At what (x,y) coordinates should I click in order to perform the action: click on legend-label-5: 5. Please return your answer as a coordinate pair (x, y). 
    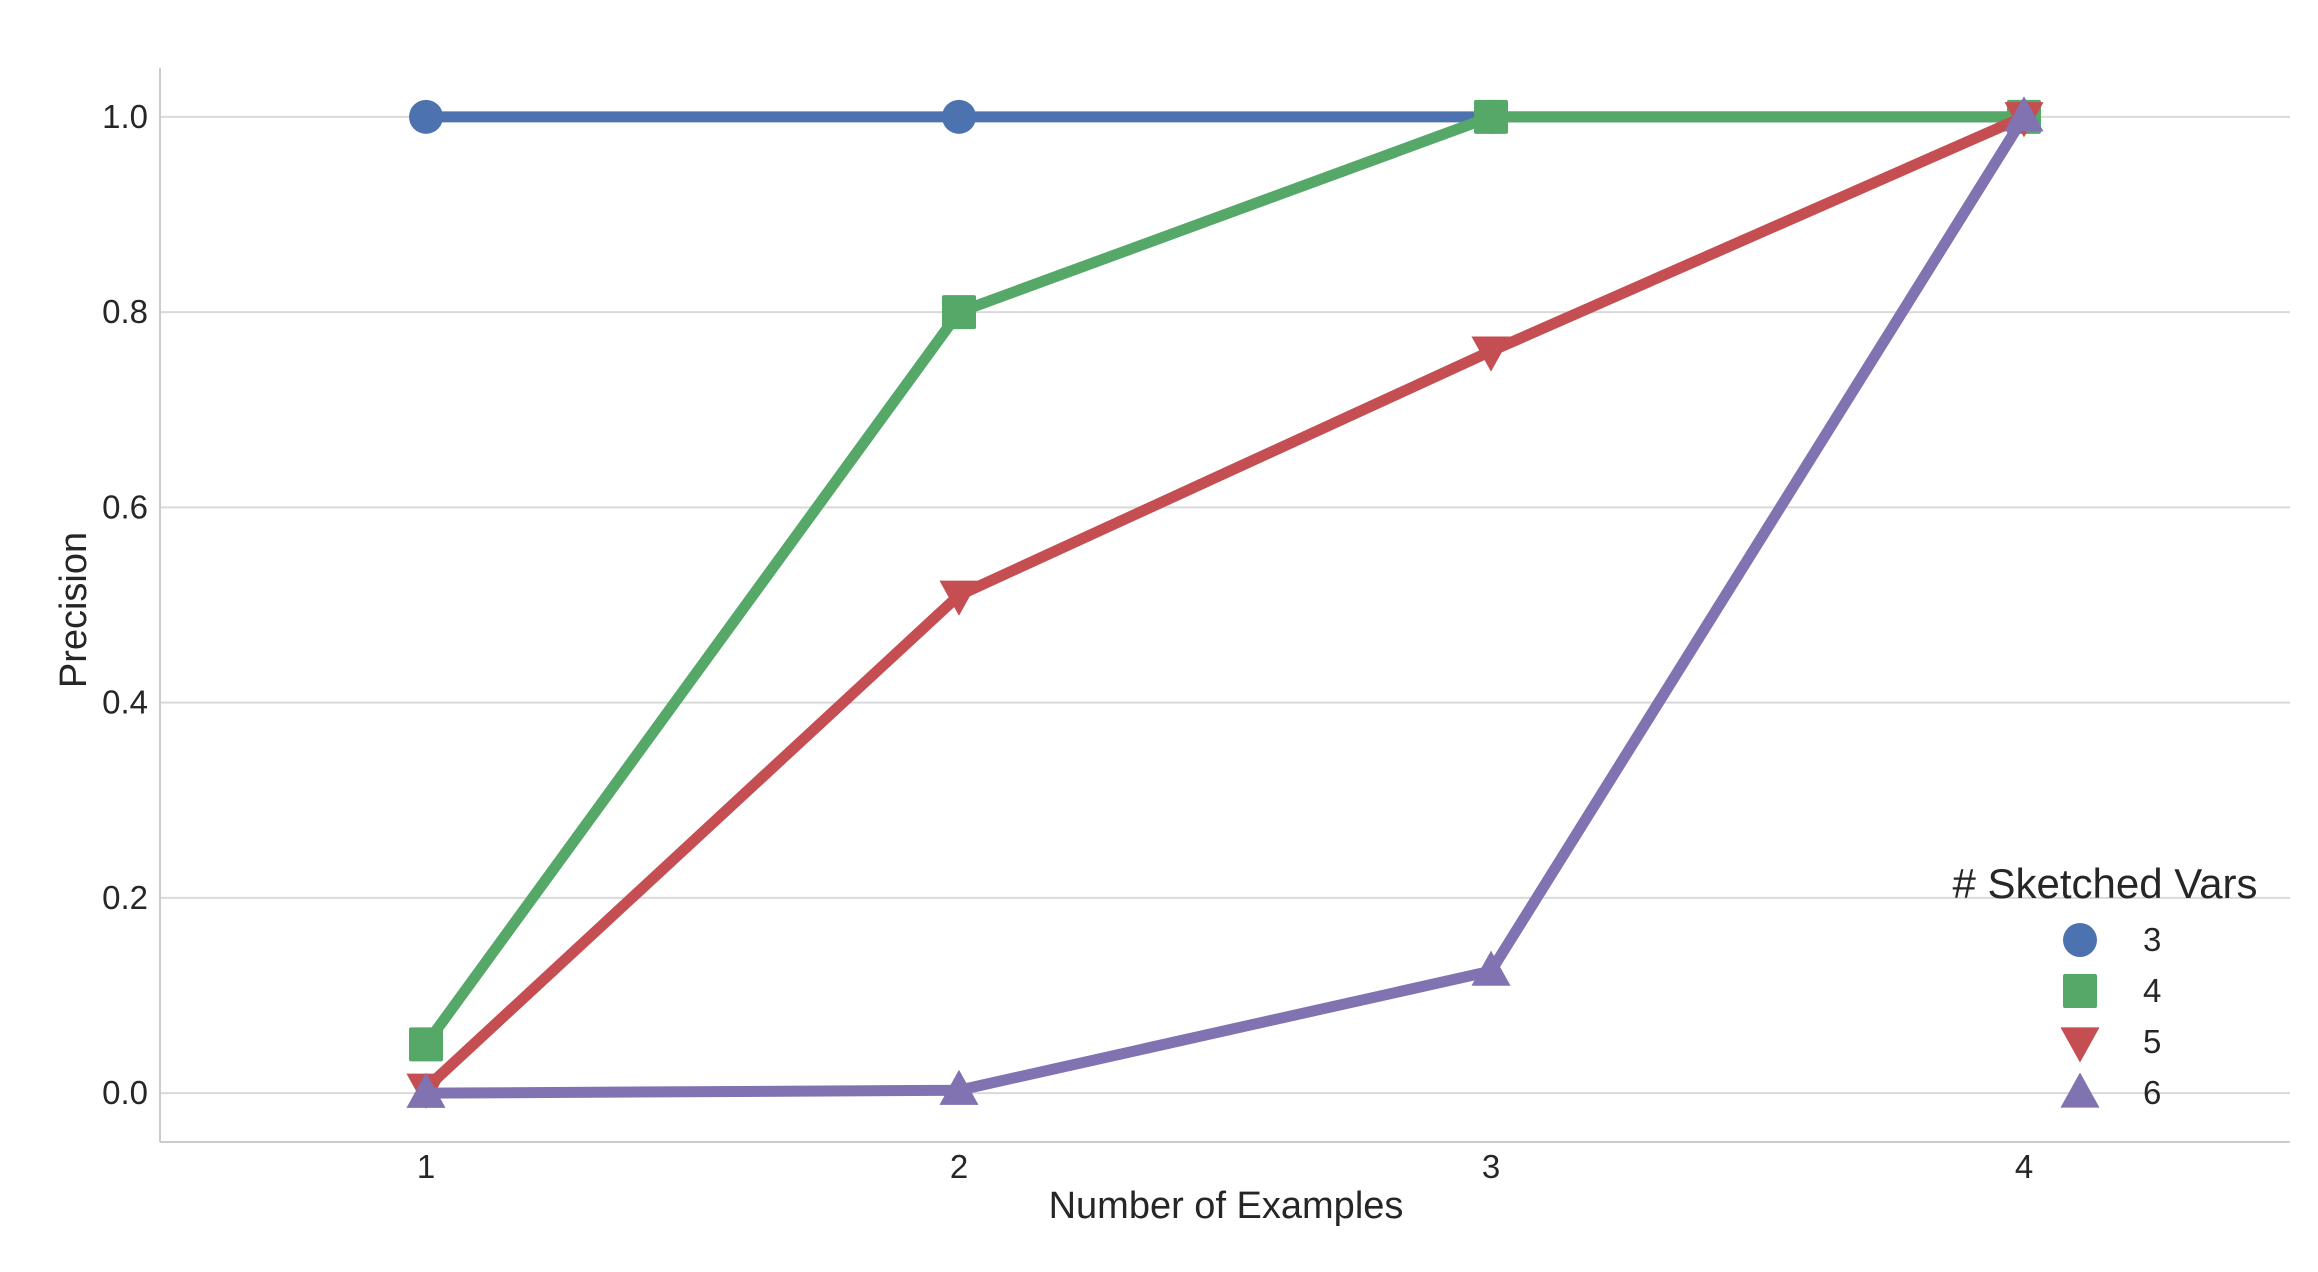
    Looking at the image, I should click on (2152, 1041).